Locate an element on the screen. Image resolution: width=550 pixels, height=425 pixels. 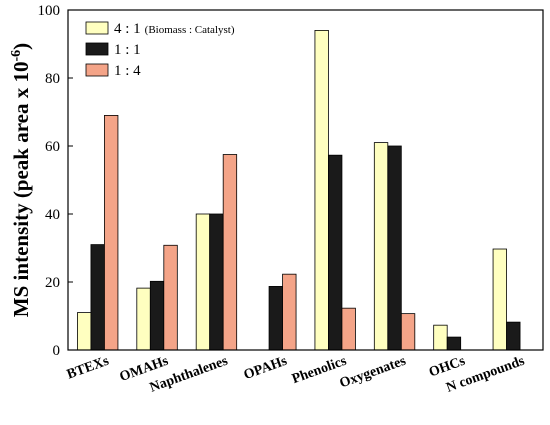
legend-label: 1 : 4 is located at coordinates (127, 71).